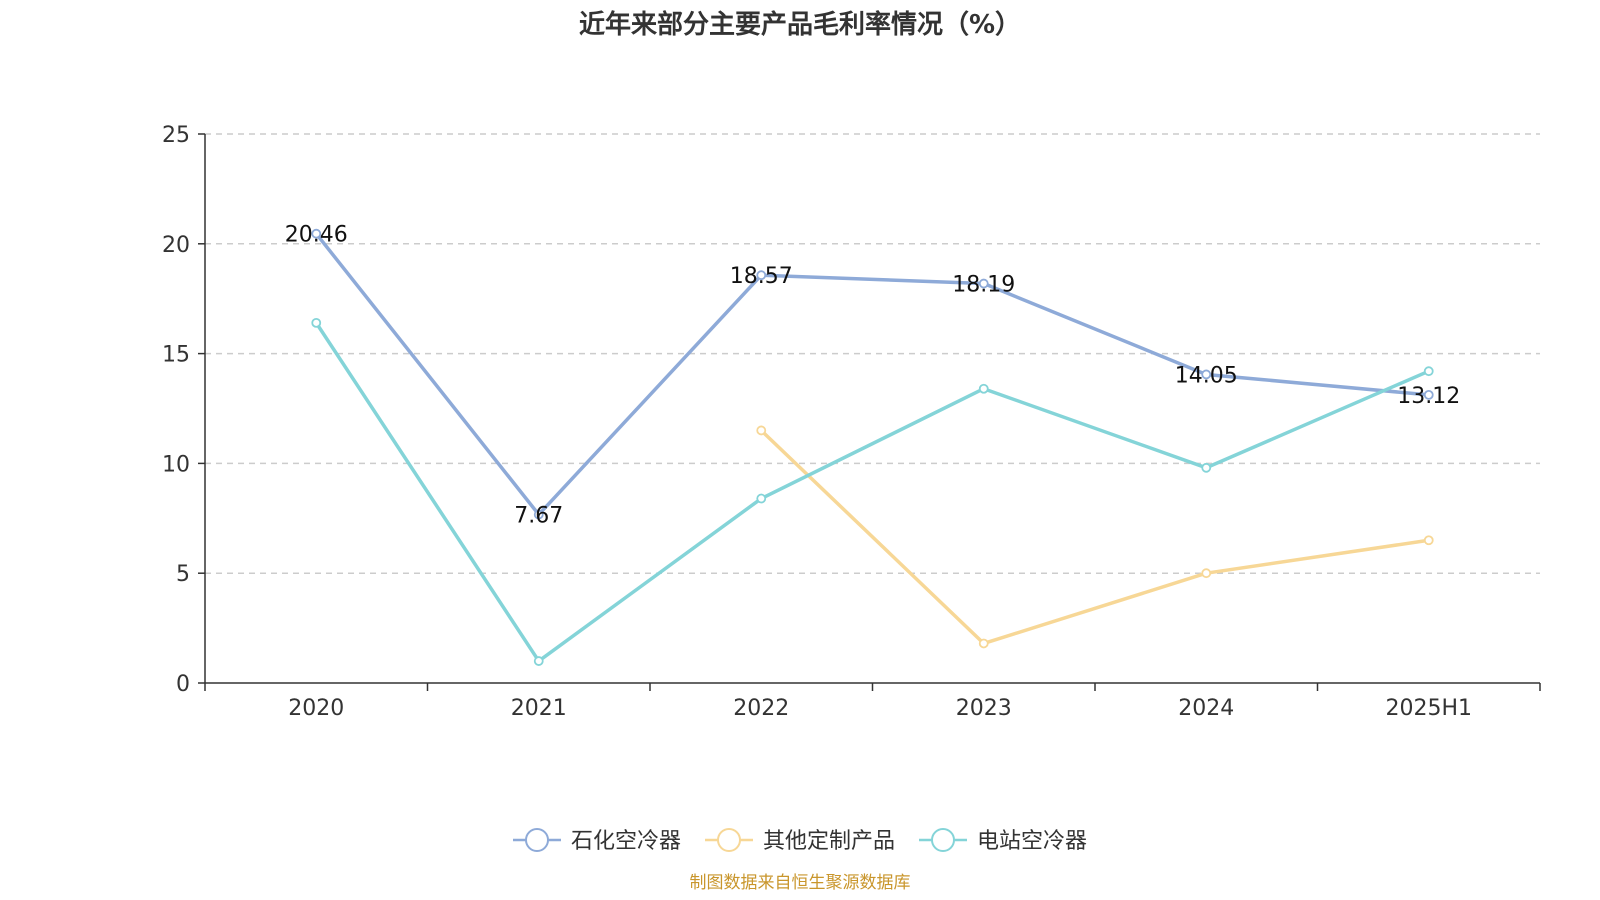 This screenshot has height=900, width=1600. Describe the element at coordinates (176, 355) in the screenshot. I see `y-tick-label: 15` at that location.